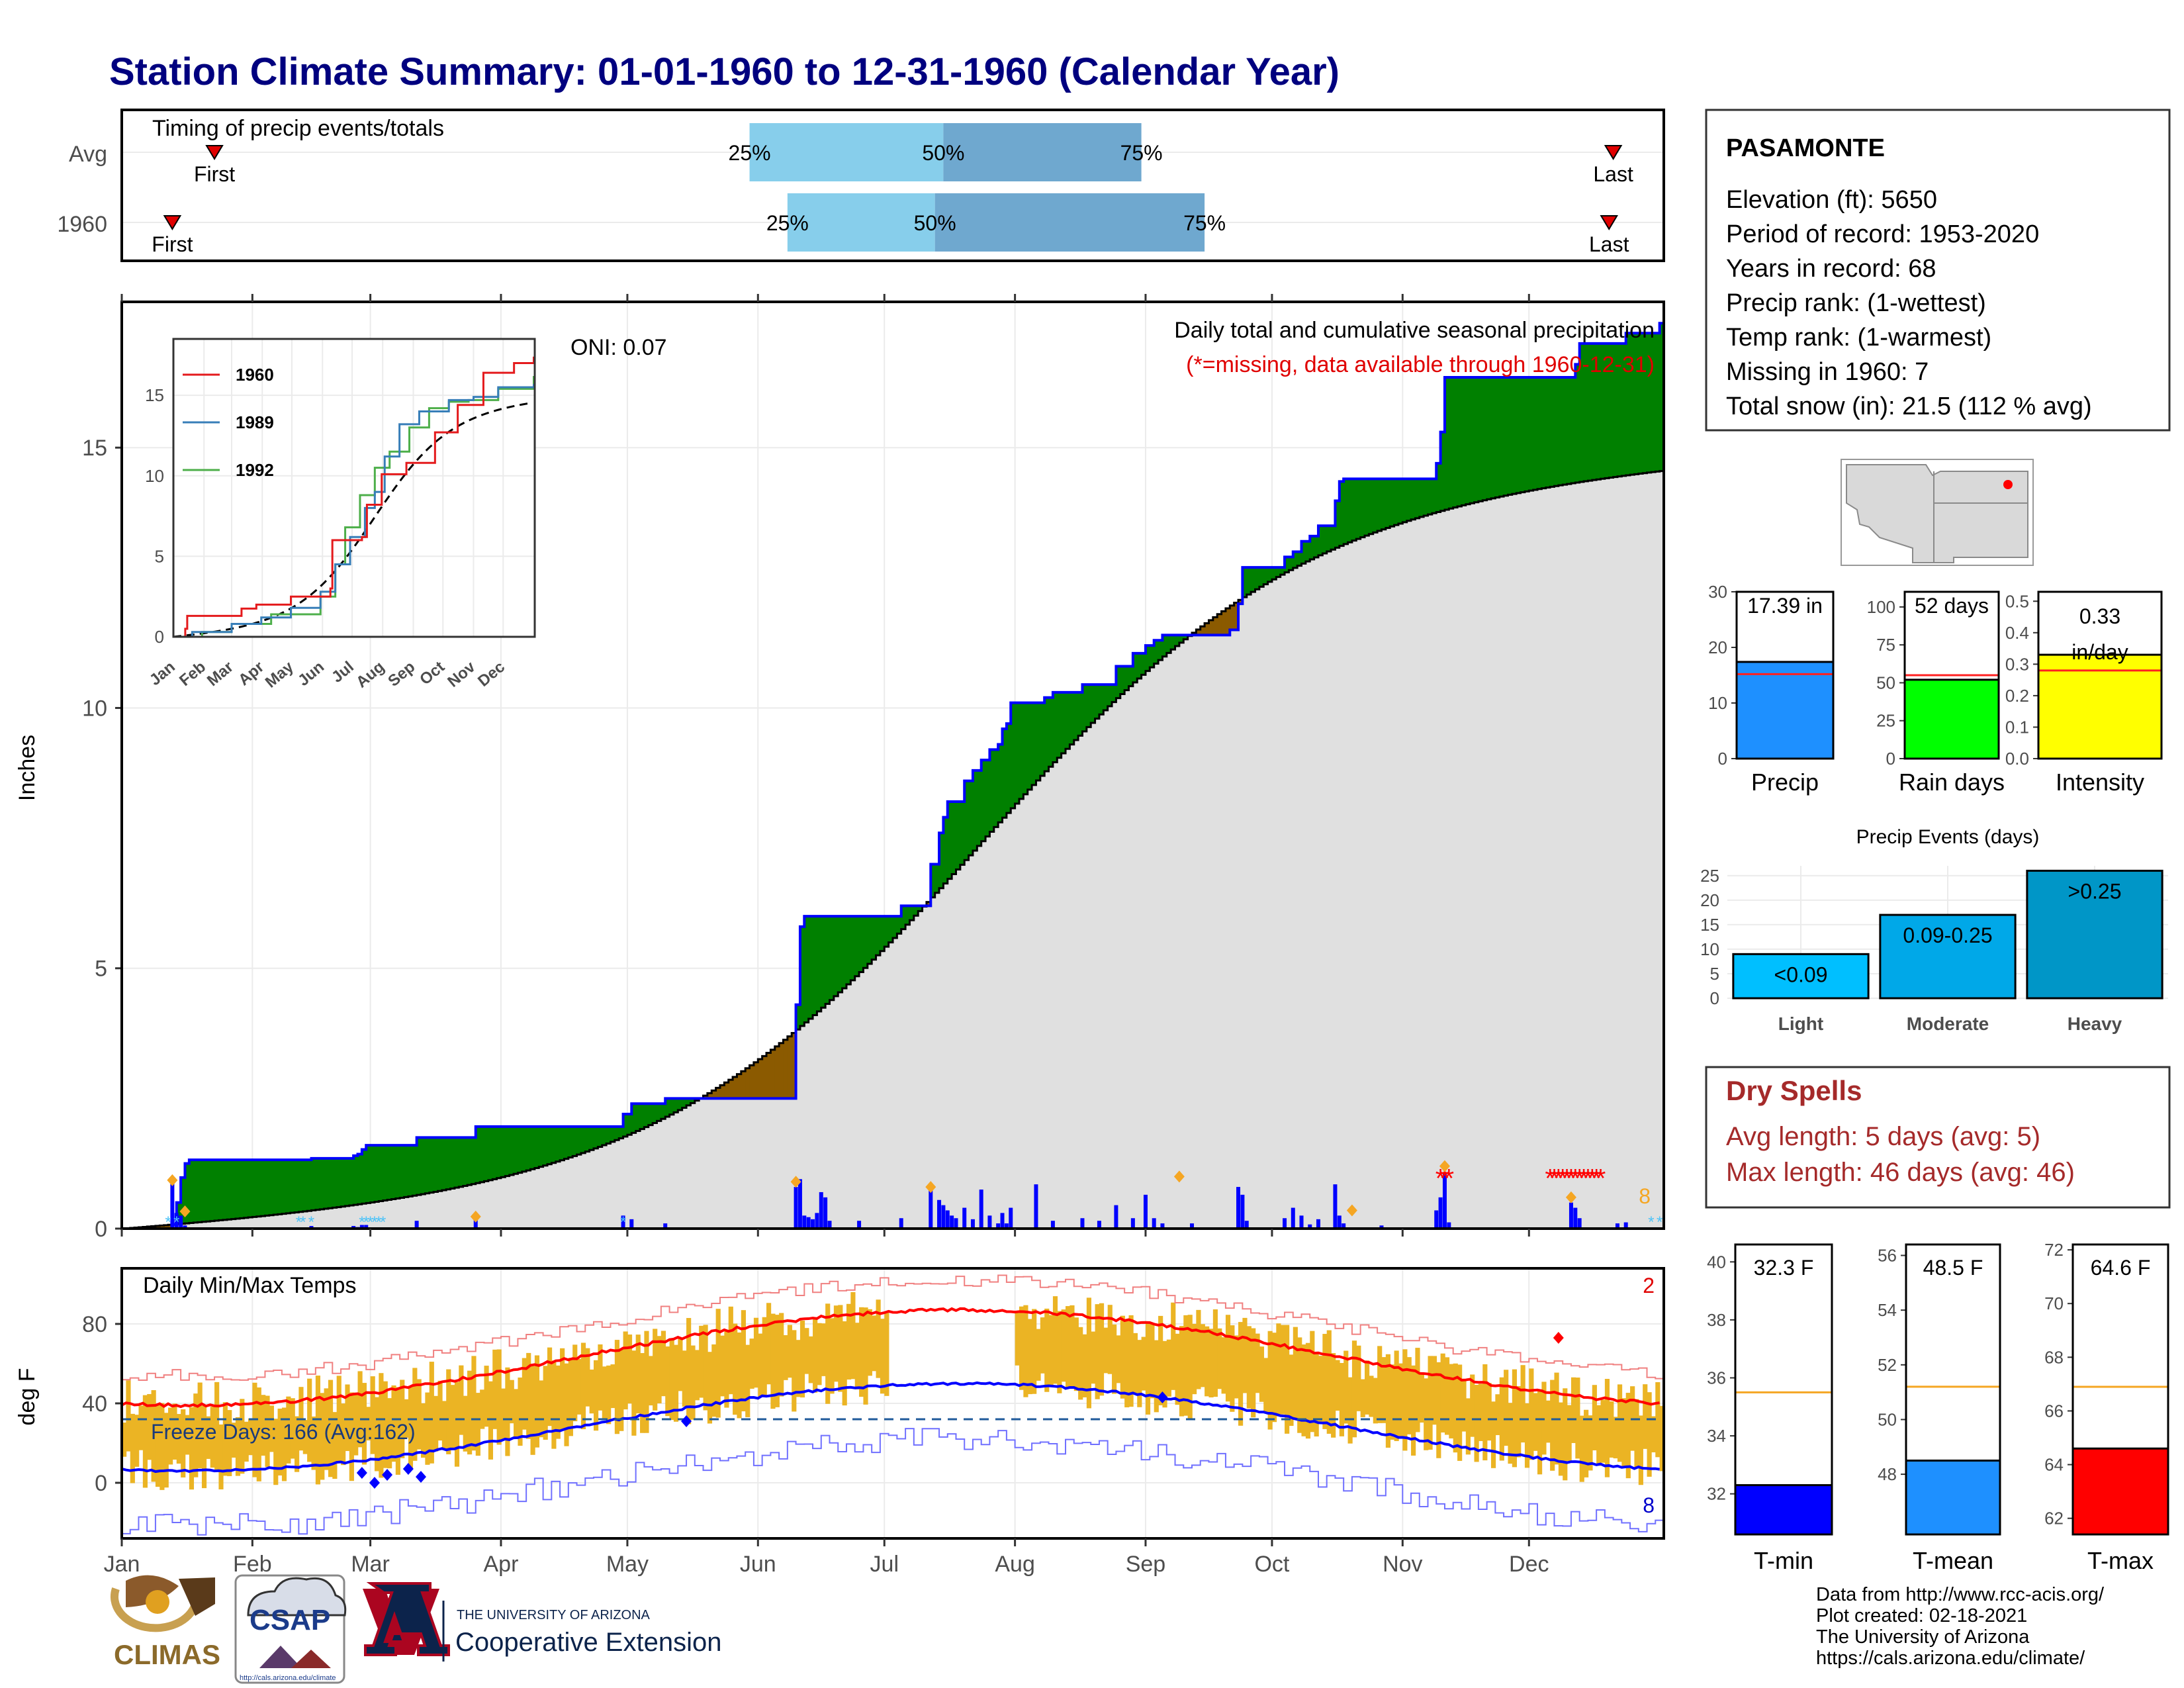 This screenshot has height=1688, width=2184. Describe the element at coordinates (893, 1328) in the screenshot. I see `record-max-line` at that location.